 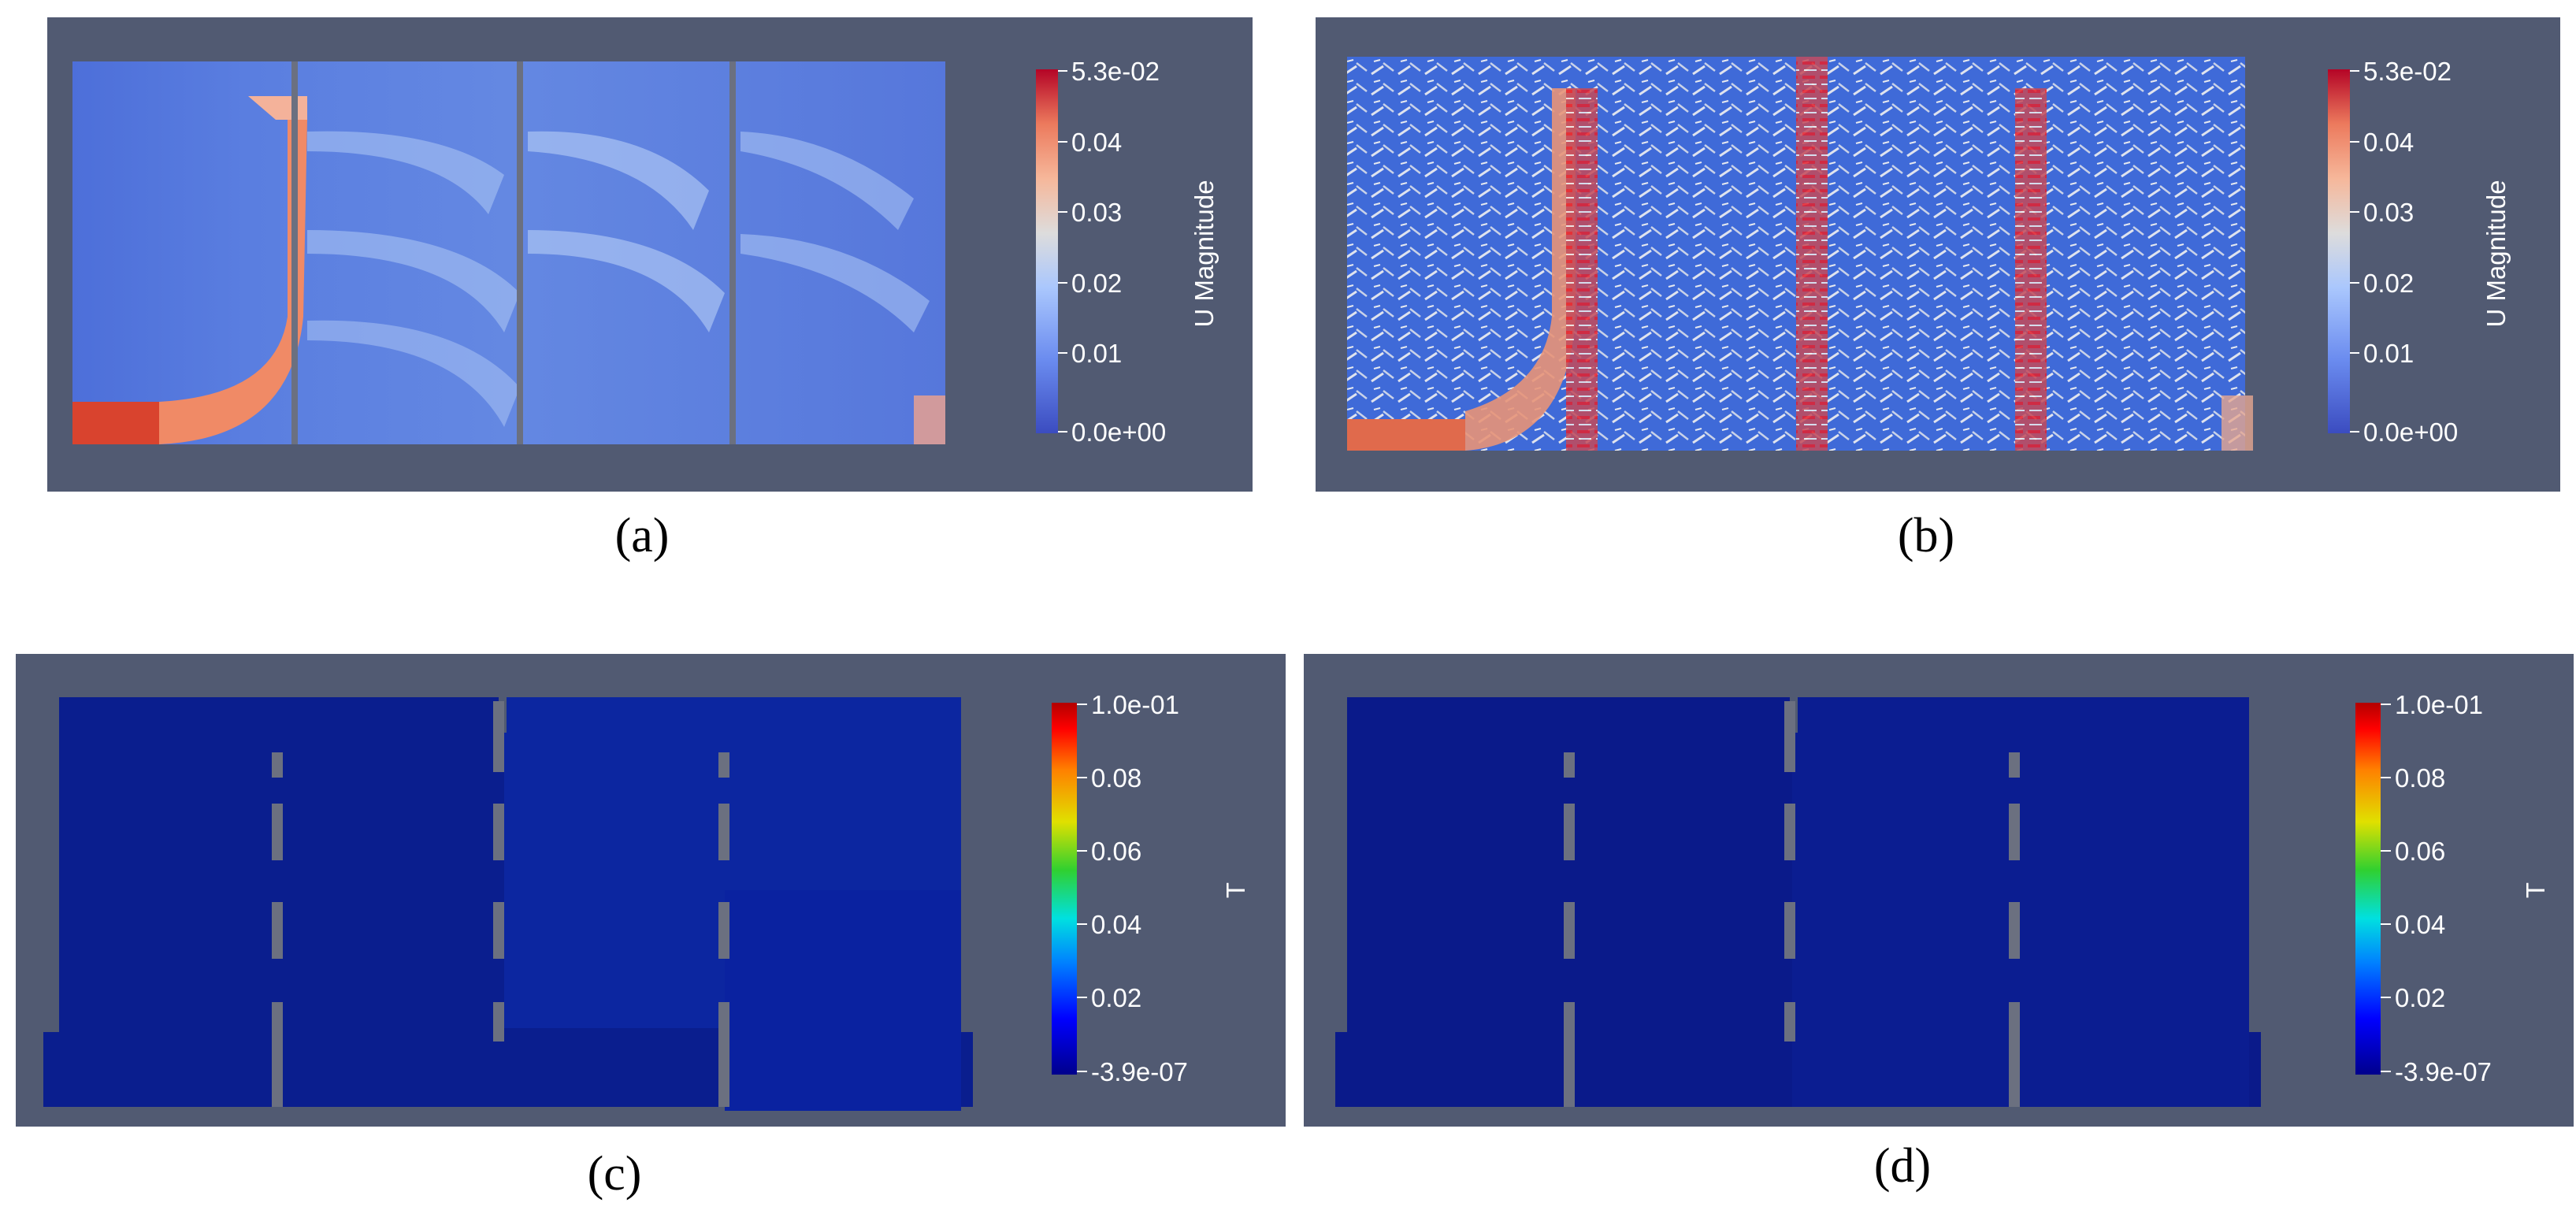 What do you see at coordinates (1116, 851) in the screenshot?
I see `colorbar-c-tick-2: 0.06` at bounding box center [1116, 851].